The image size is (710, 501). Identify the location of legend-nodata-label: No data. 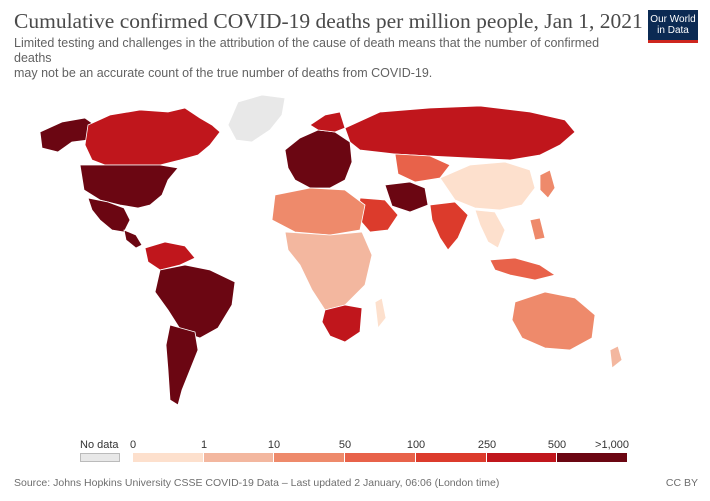
(99, 445).